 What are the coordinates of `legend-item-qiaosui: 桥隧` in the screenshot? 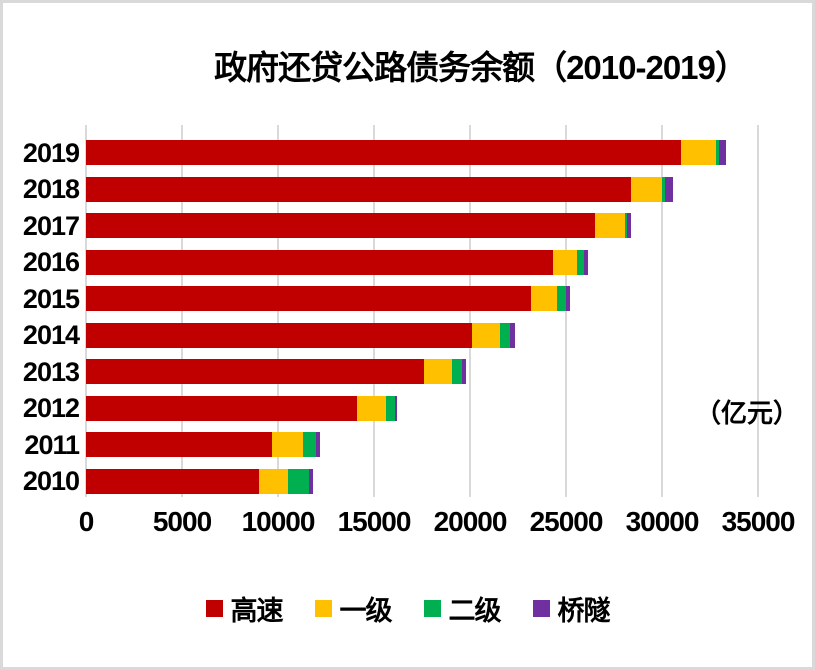 It's located at (571, 608).